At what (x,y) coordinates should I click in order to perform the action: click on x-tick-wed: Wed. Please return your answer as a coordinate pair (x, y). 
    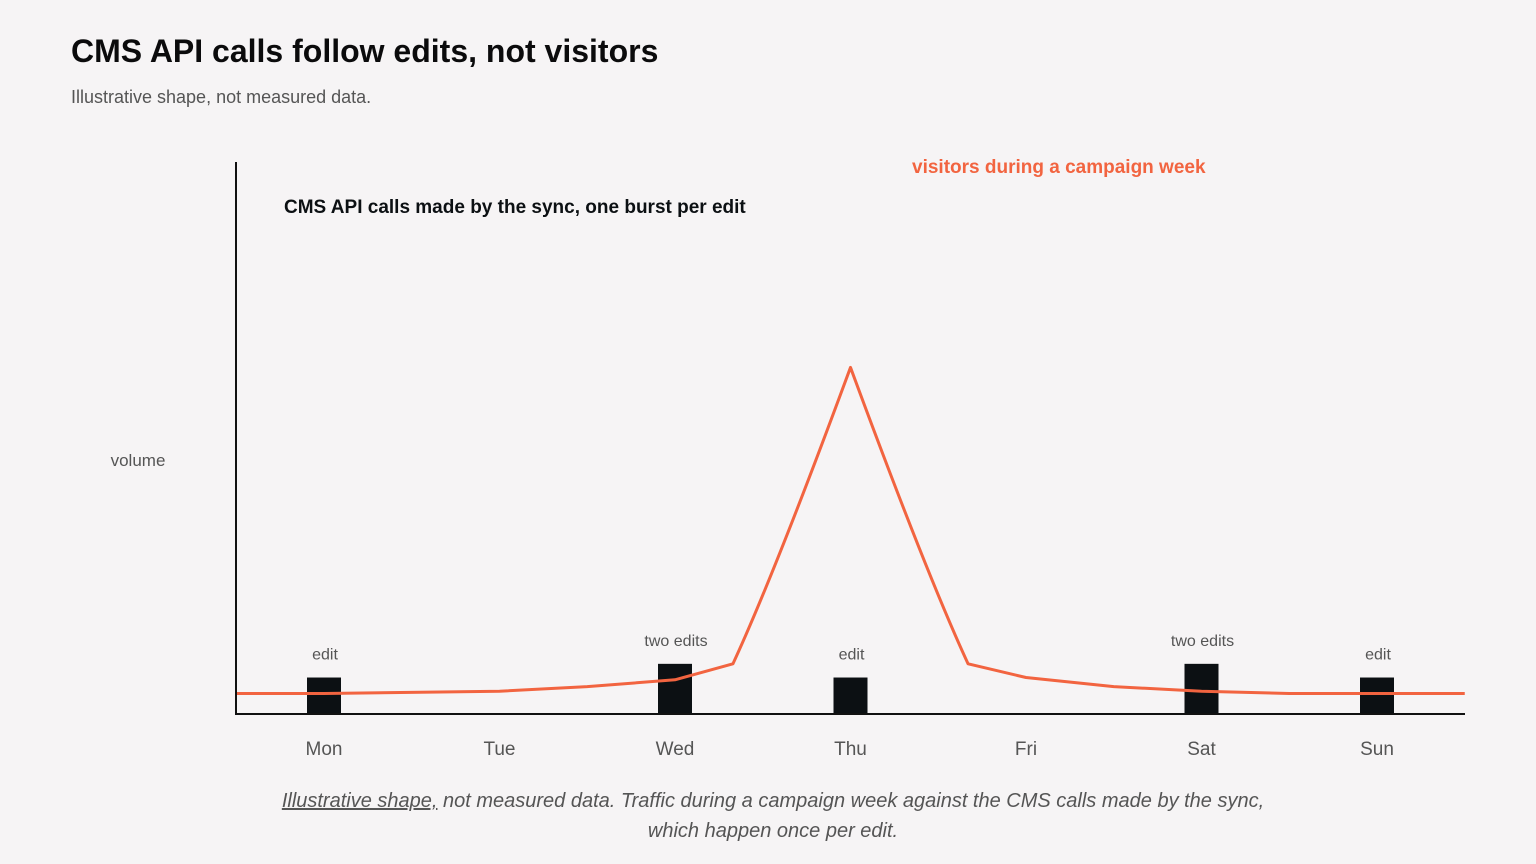
    Looking at the image, I should click on (675, 749).